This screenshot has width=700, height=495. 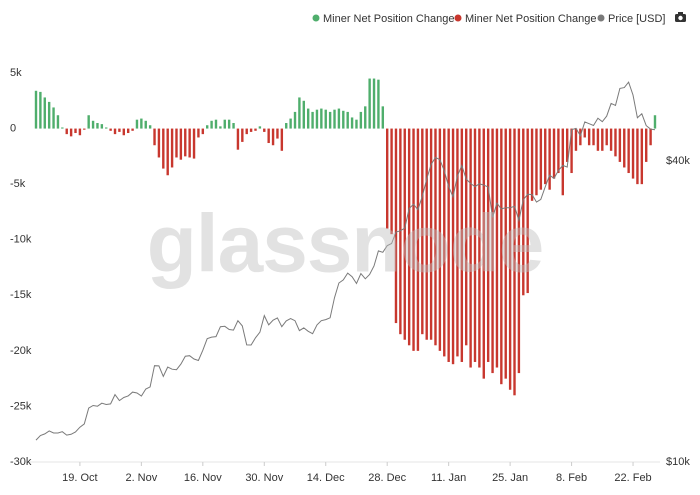 What do you see at coordinates (21, 240) in the screenshot?
I see `y-tick-label: -10k` at bounding box center [21, 240].